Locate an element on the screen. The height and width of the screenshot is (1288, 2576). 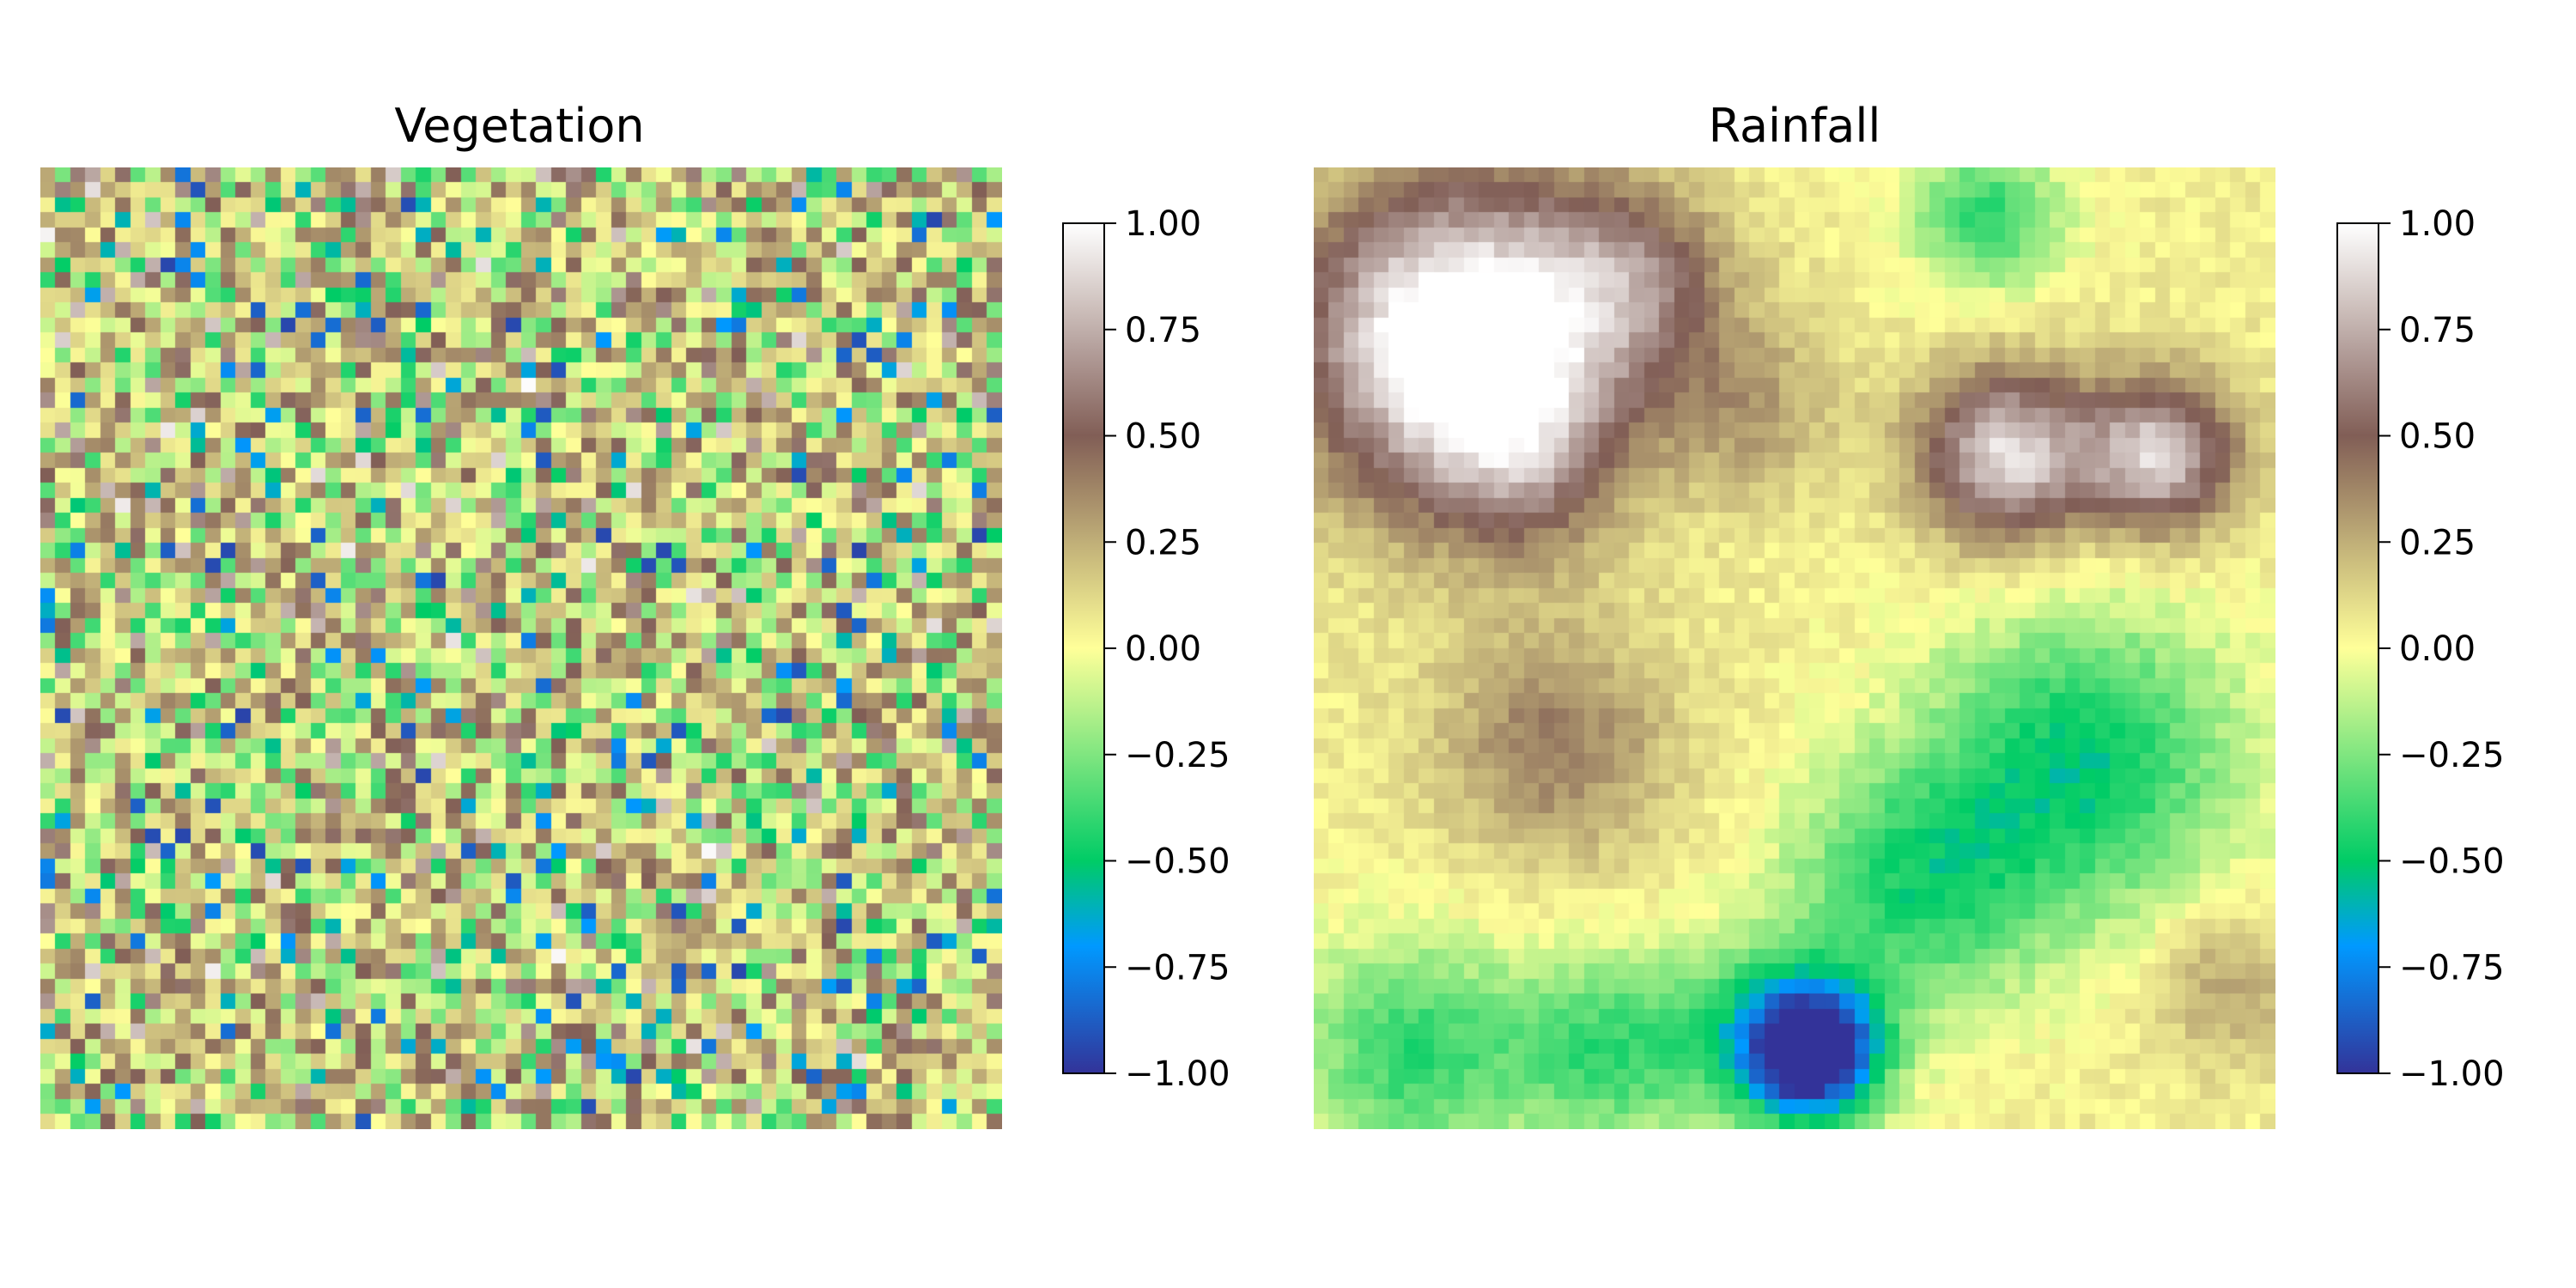
rainfall-colorbar-tick-label: 1.00 is located at coordinates (2437, 224).